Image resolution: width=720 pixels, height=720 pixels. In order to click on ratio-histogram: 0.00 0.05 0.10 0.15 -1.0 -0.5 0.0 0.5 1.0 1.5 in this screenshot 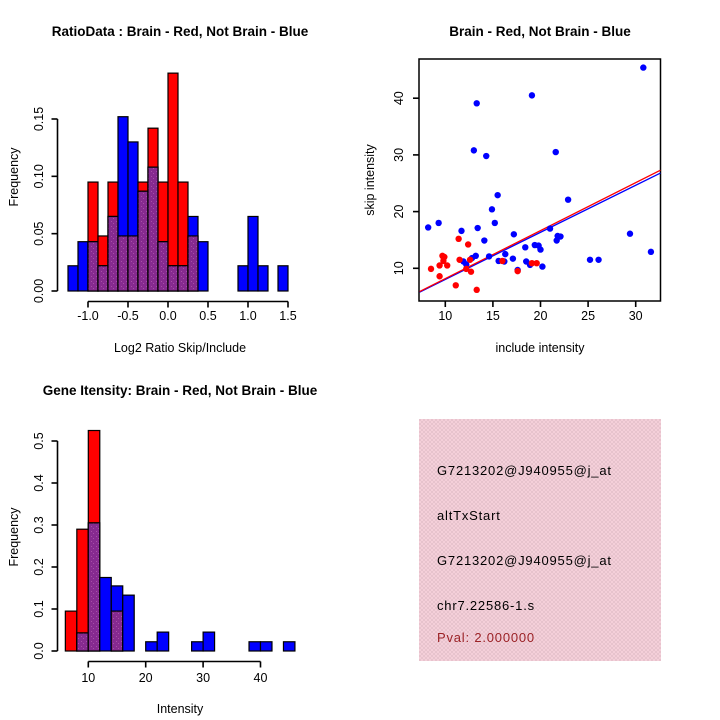, I will do `click(164, 197)`.